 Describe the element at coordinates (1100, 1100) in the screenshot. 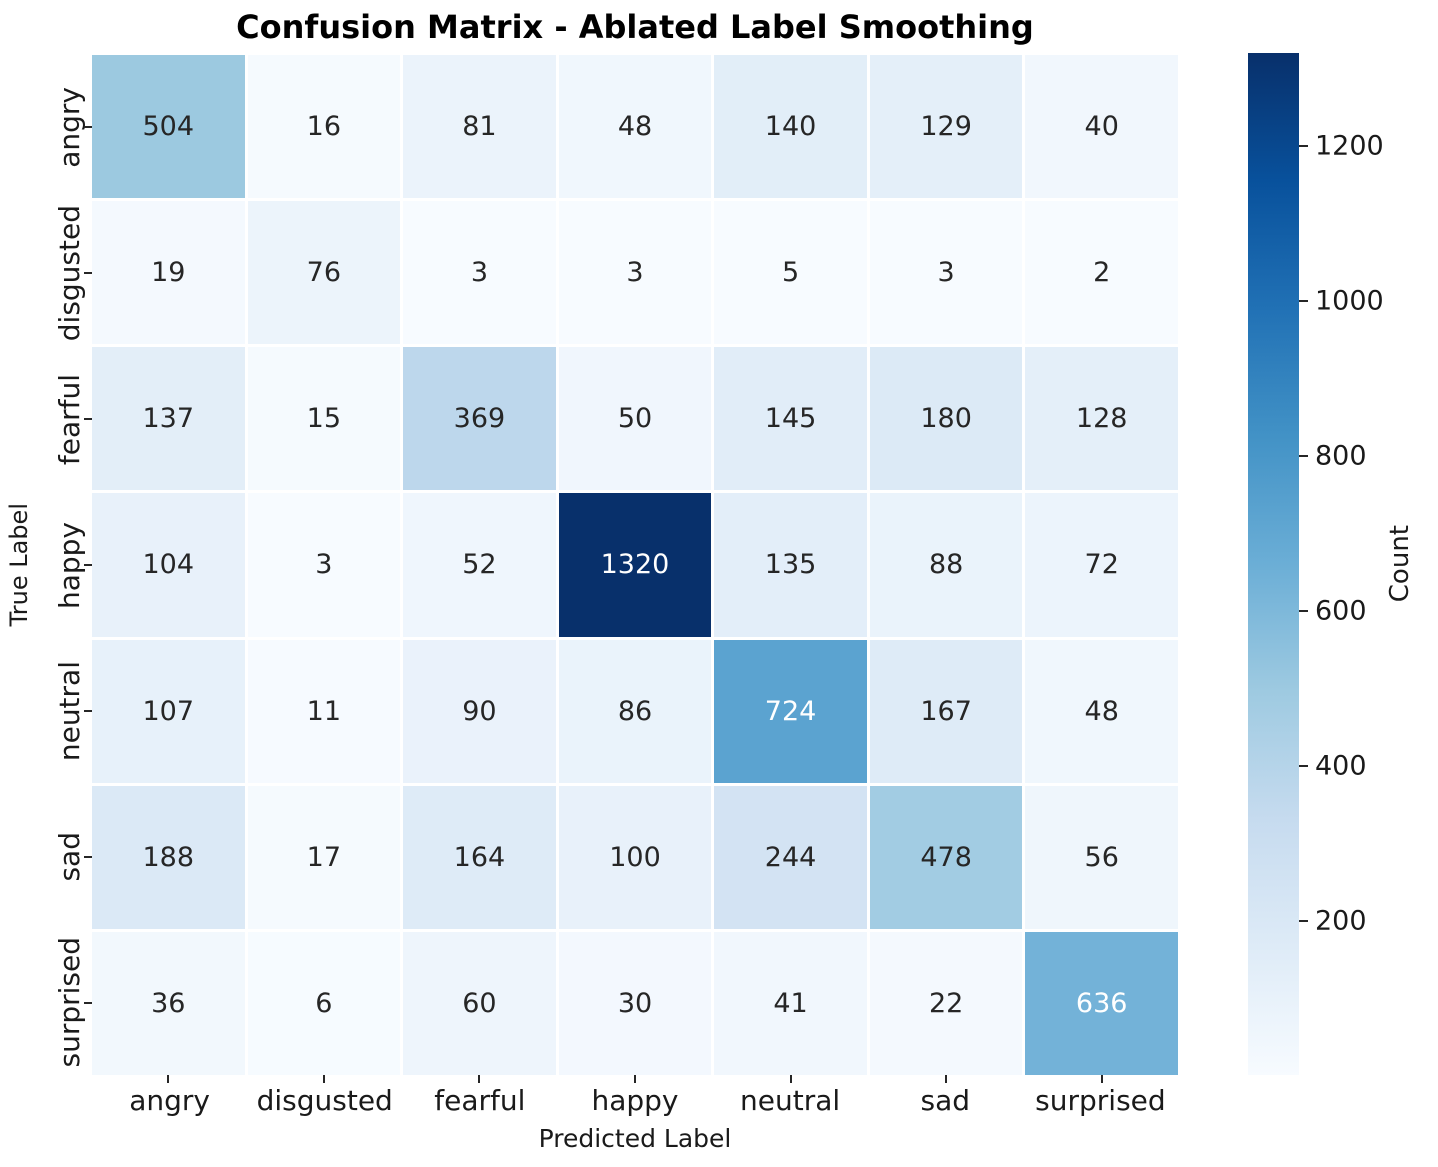

I see `x-tick-surprised: surprised` at that location.